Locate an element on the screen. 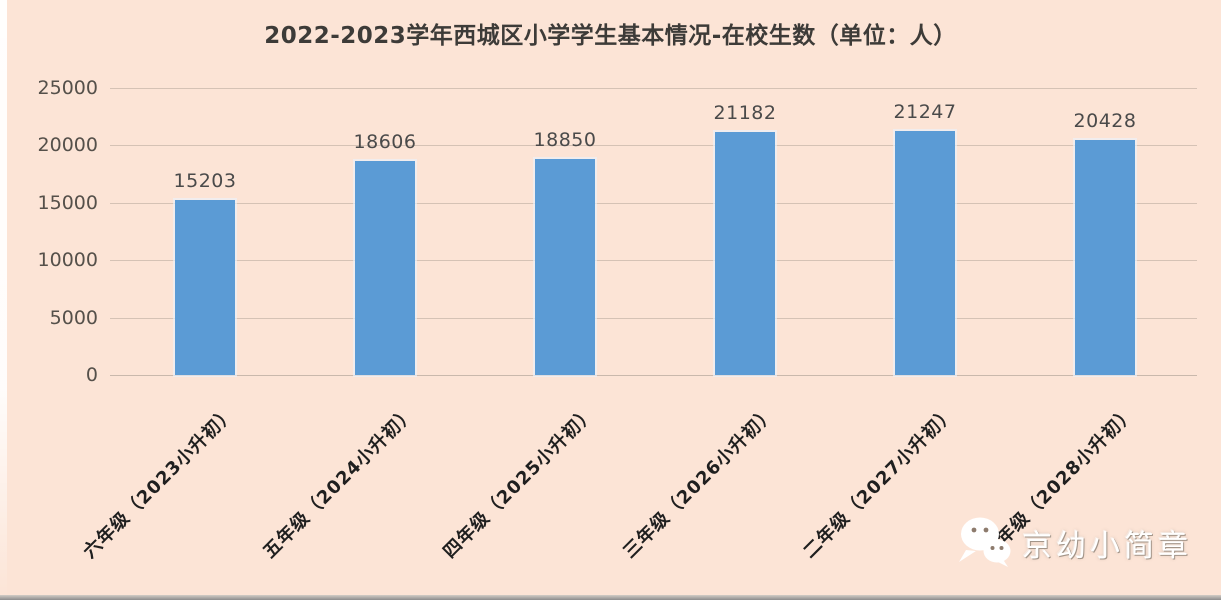 Image resolution: width=1221 pixels, height=600 pixels. bar-value-label: 15203 is located at coordinates (205, 181).